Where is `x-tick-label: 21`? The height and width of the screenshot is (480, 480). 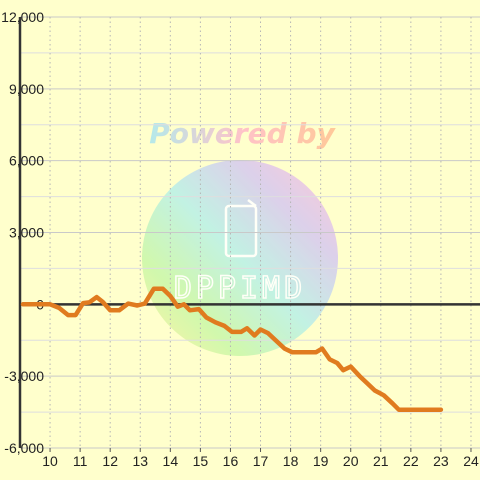
x-tick-label: 21 is located at coordinates (381, 461).